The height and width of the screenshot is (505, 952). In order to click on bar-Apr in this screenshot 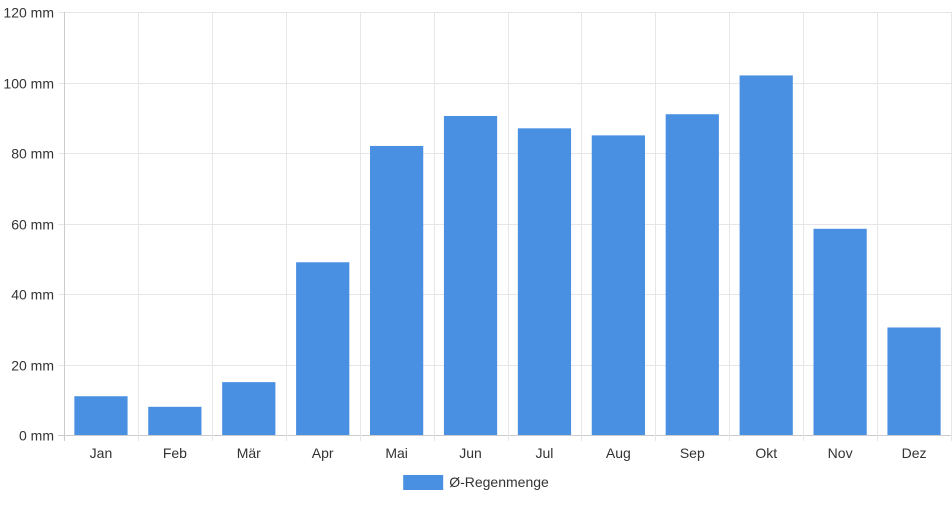, I will do `click(323, 348)`.